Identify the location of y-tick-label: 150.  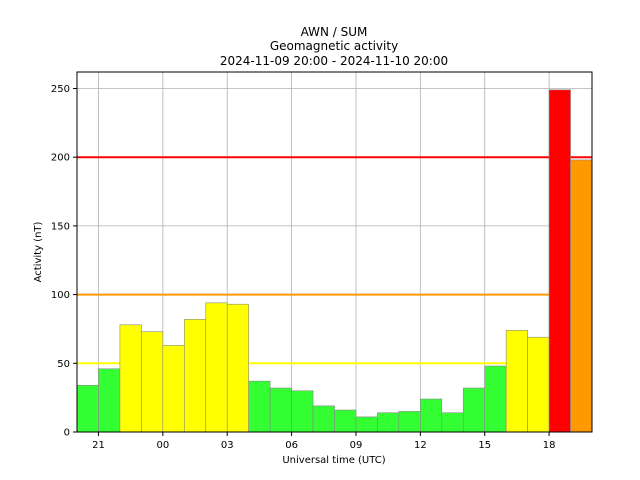
(60, 226).